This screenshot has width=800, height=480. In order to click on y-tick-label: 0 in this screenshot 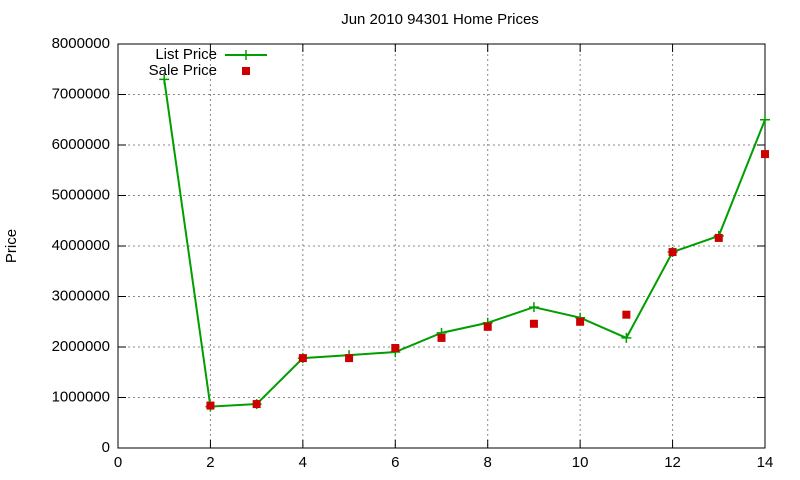, I will do `click(106, 447)`.